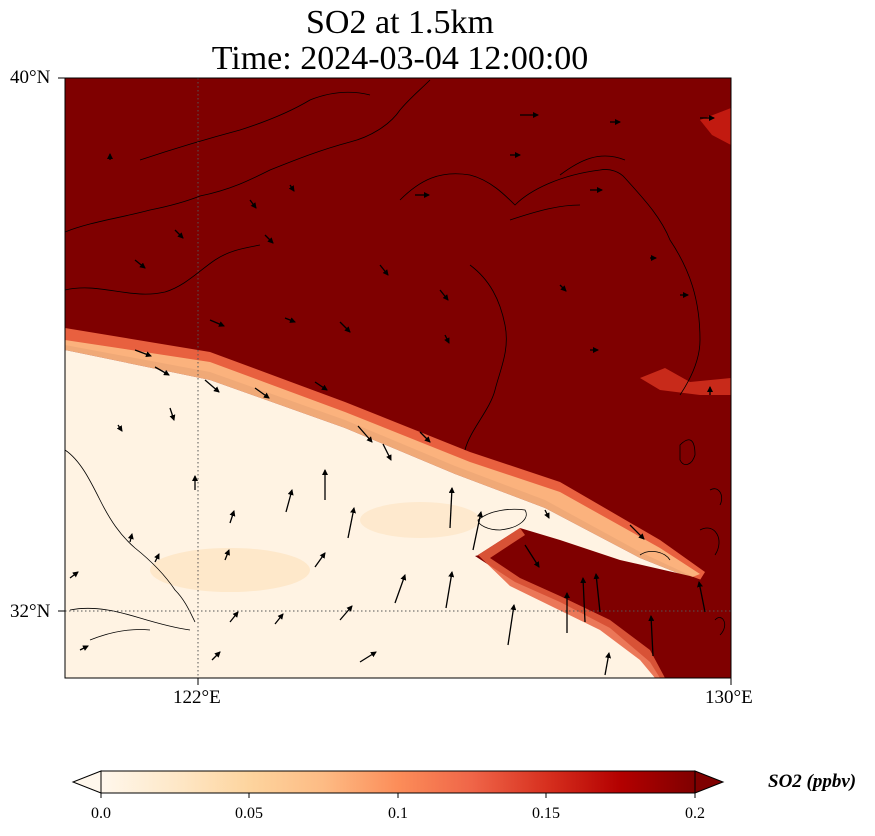 The image size is (875, 836). Describe the element at coordinates (571, 603) in the screenshot. I see `so2-tongue-edge` at that location.